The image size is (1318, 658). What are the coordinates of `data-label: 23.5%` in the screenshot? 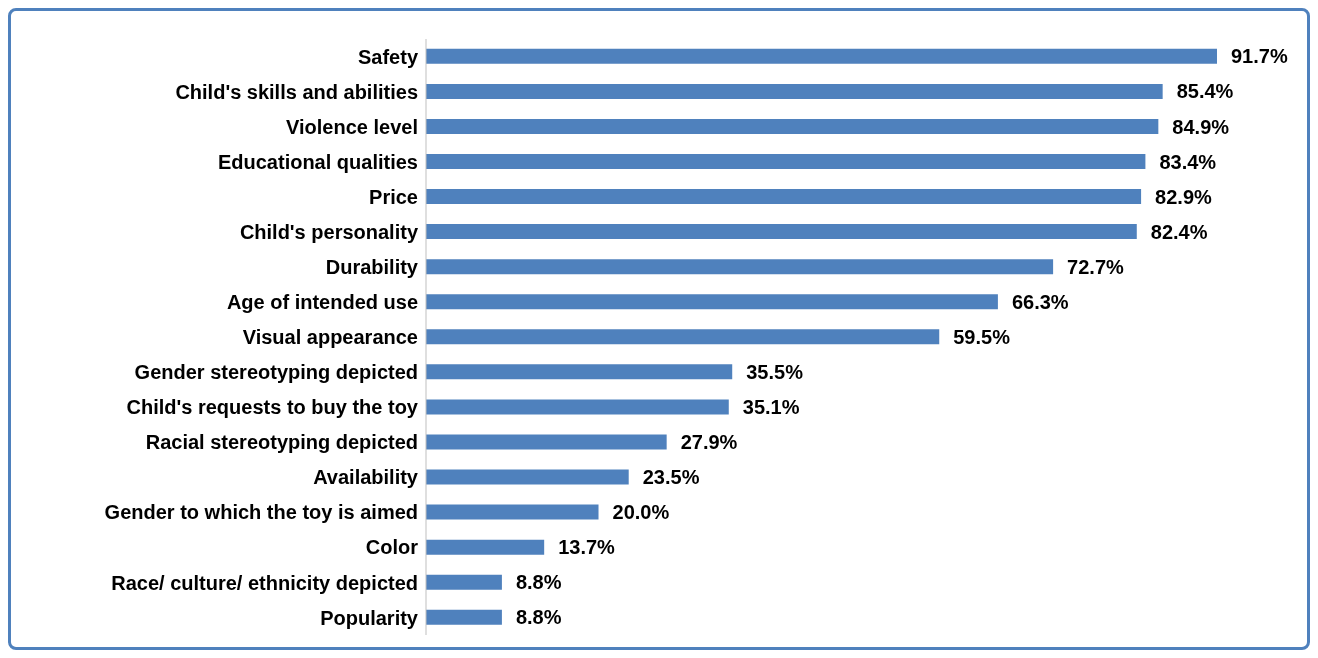 It's located at (671, 477).